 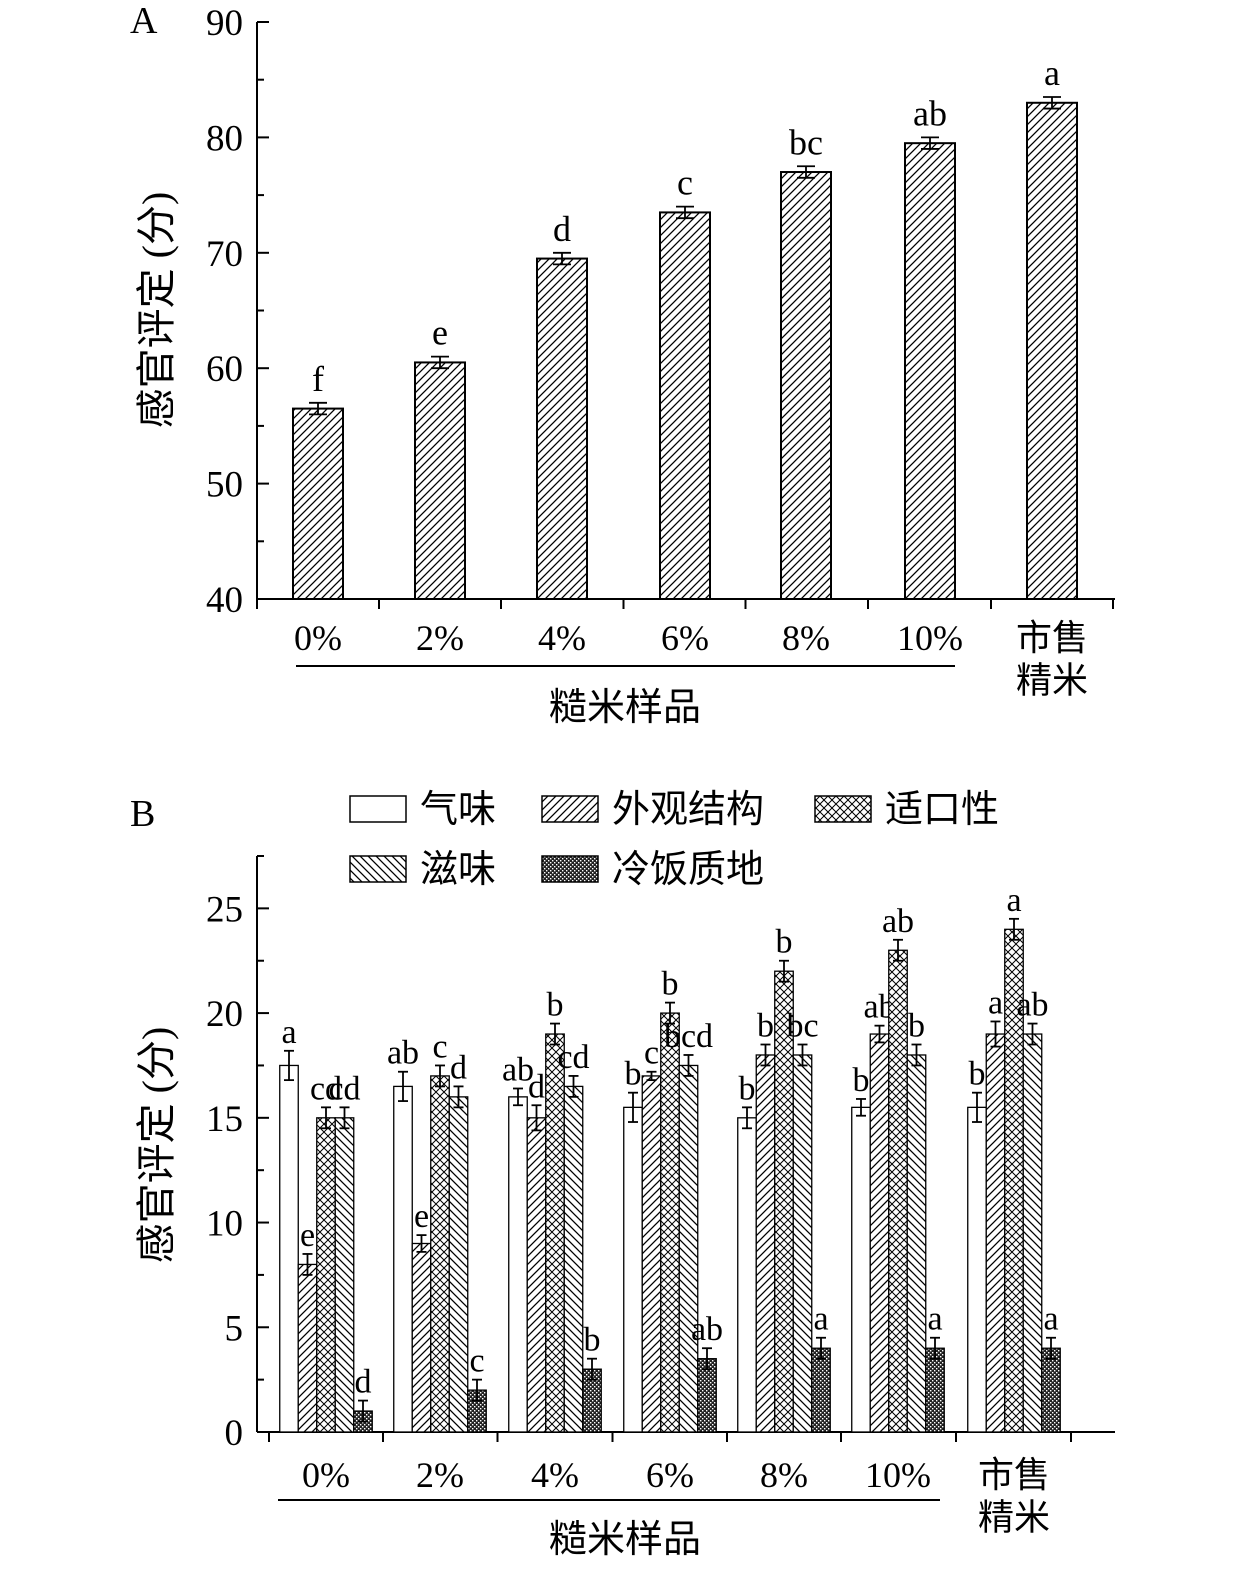 I want to click on y-tick-label: 50, so click(x=224, y=485).